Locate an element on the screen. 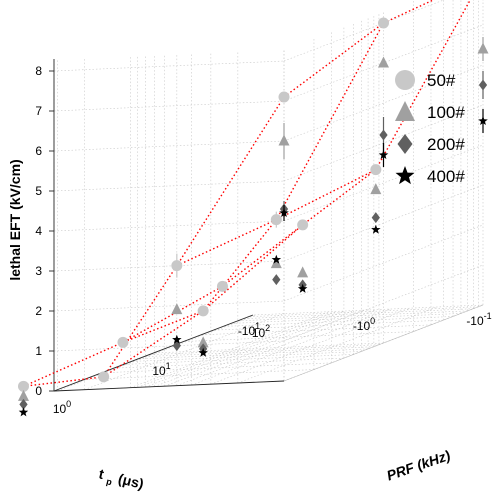 This screenshot has width=498, height=501. tp-axis-label-main: t is located at coordinates (101, 473).